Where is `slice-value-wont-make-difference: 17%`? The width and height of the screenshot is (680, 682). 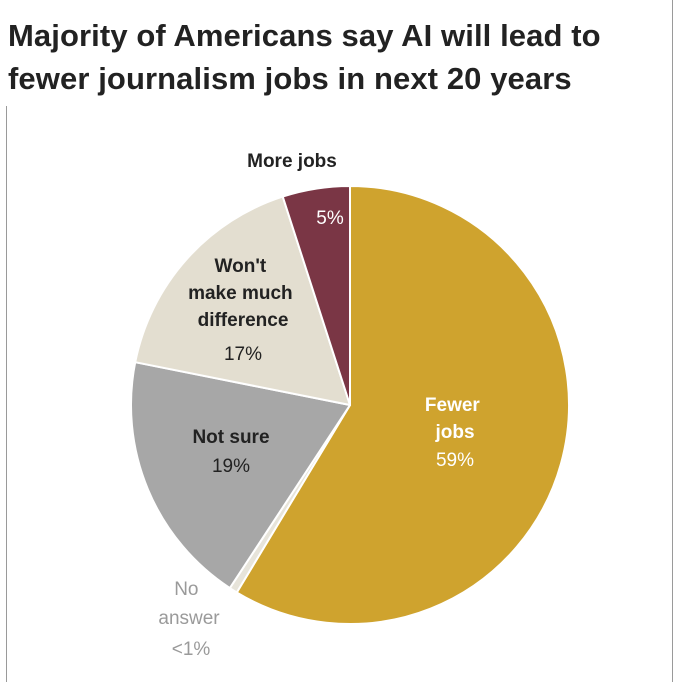
slice-value-wont-make-difference: 17% is located at coordinates (243, 354).